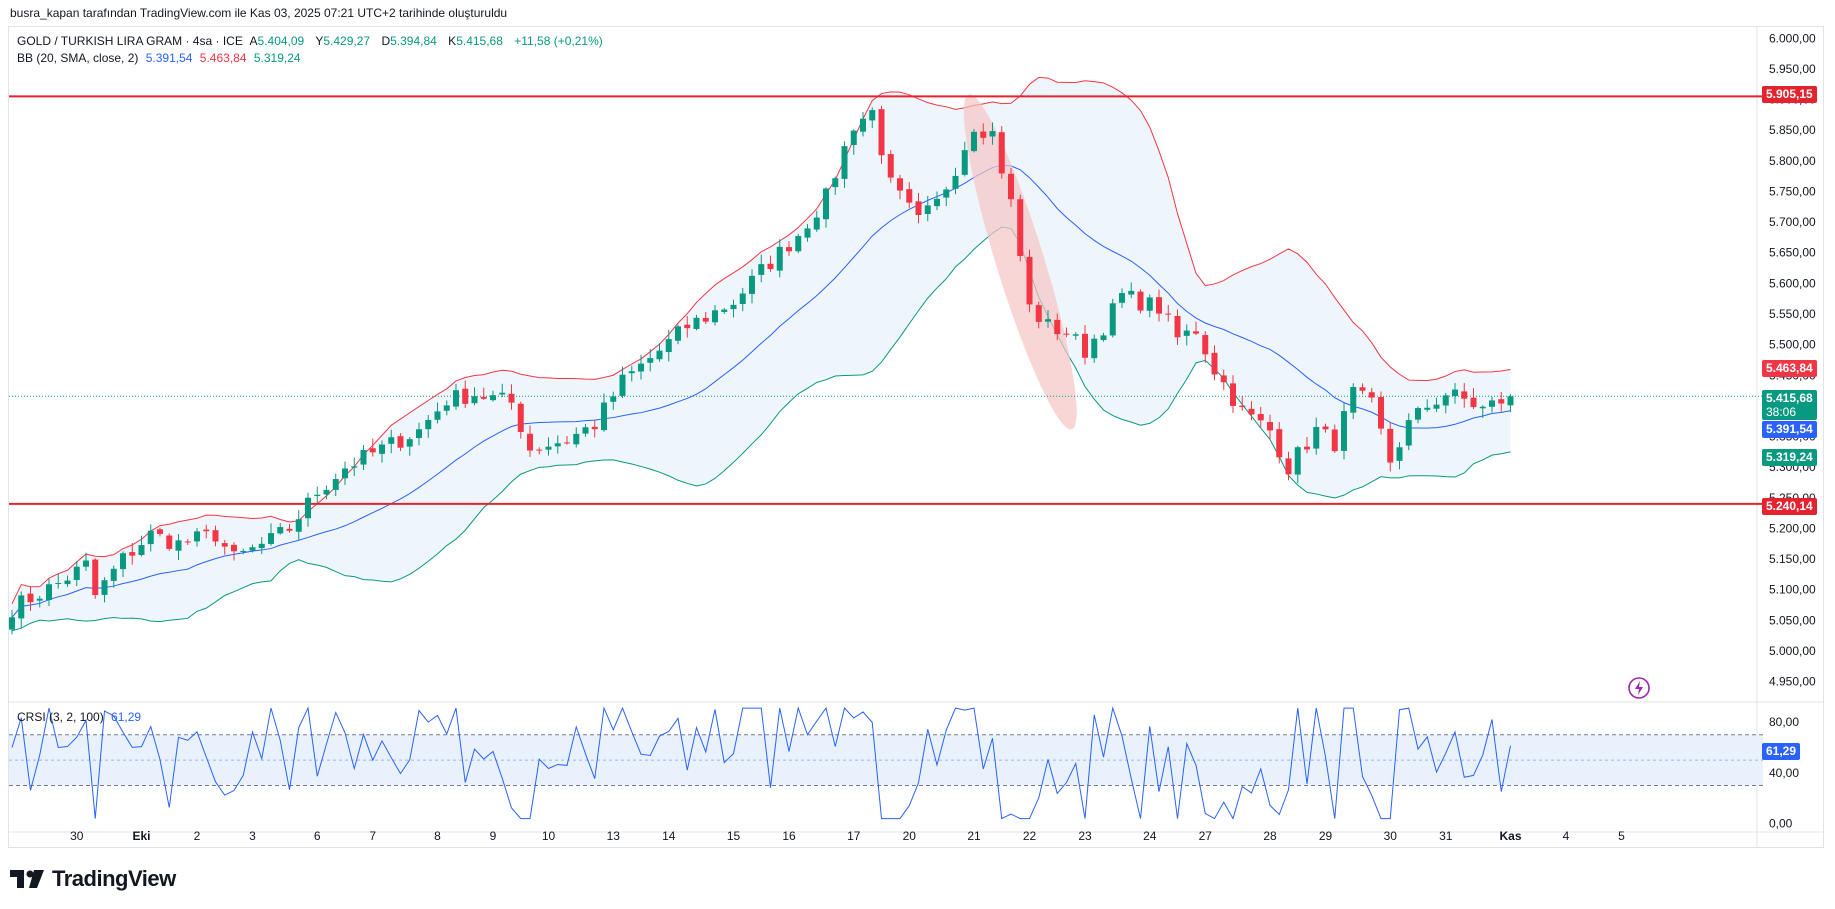  I want to click on close-label: K, so click(452, 41).